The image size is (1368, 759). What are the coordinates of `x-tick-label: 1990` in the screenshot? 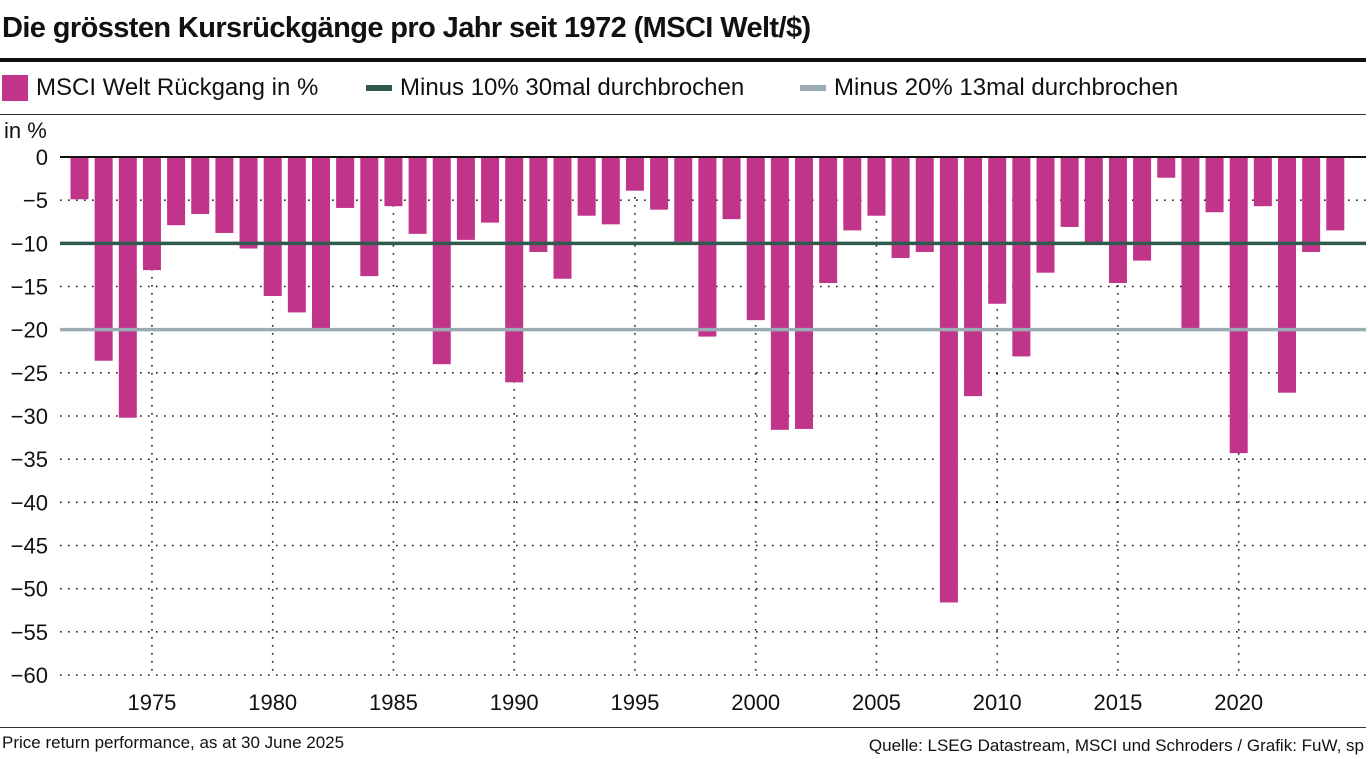 It's located at (514, 702).